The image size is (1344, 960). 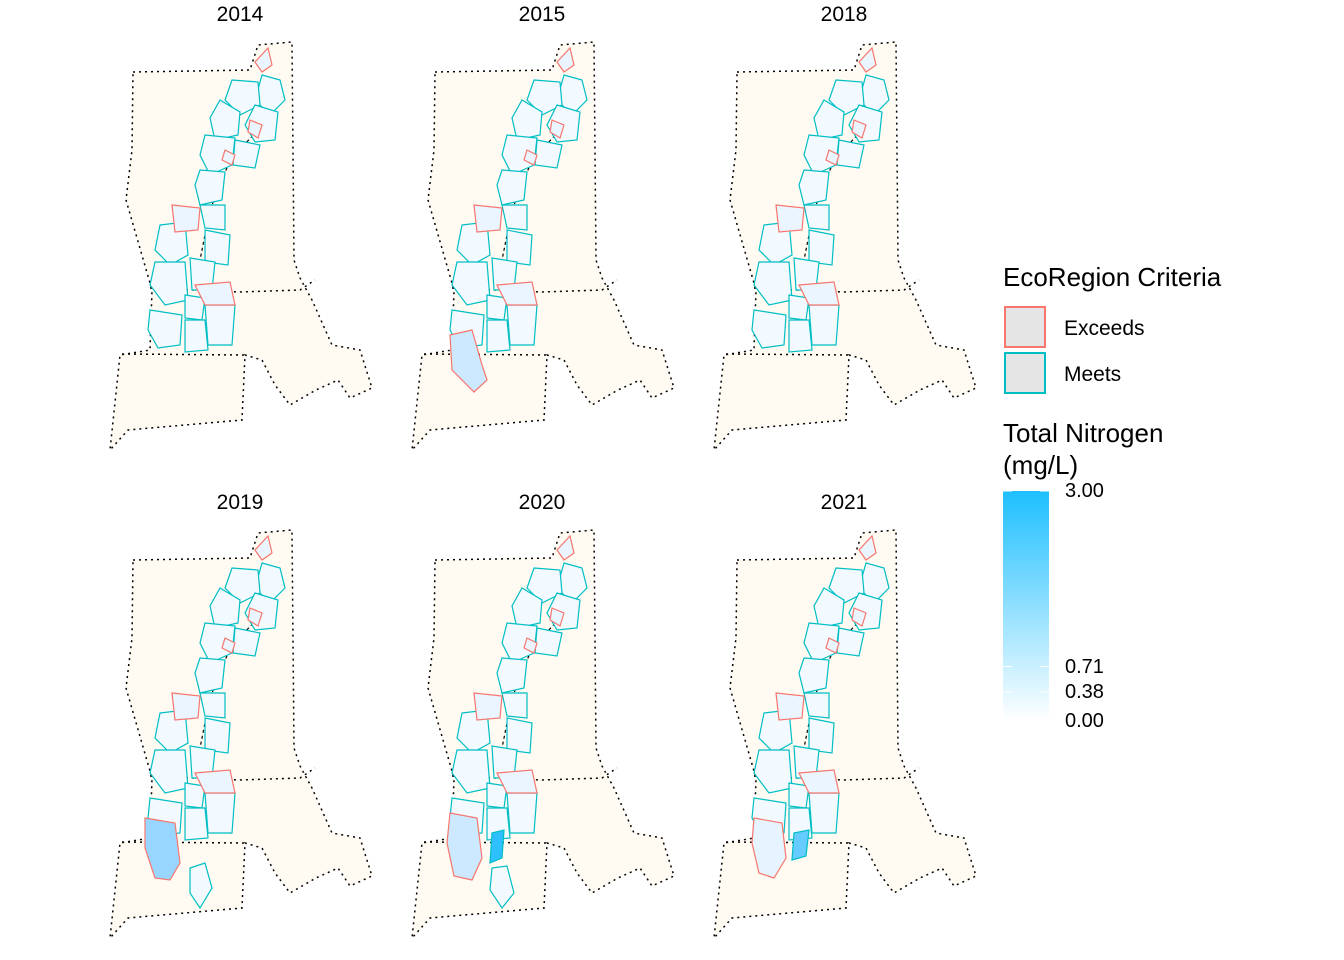 I want to click on colorbar-tick-label: 0.00, so click(x=1084, y=721).